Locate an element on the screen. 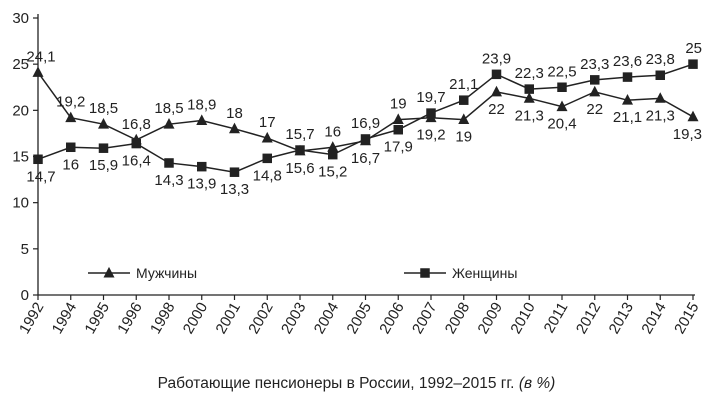 This screenshot has width=713, height=405. data-label: 23,3 is located at coordinates (594, 64).